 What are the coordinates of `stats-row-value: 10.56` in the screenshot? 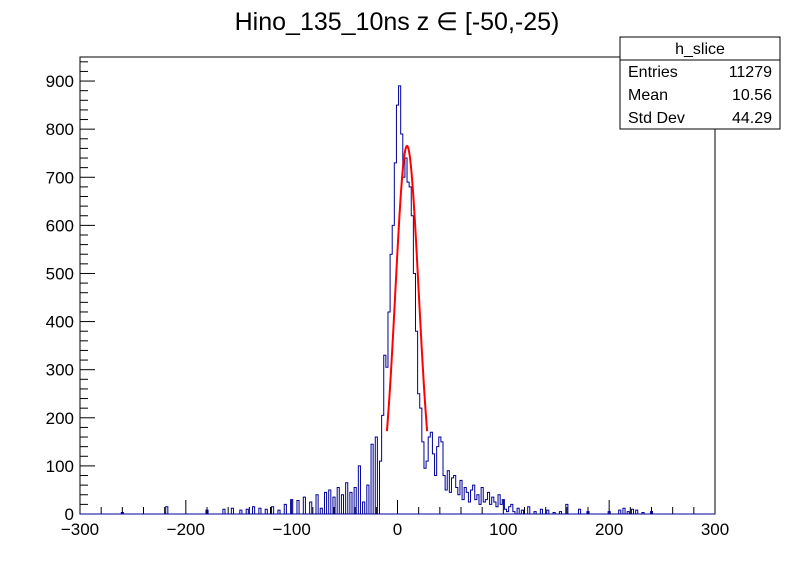 It's located at (752, 95).